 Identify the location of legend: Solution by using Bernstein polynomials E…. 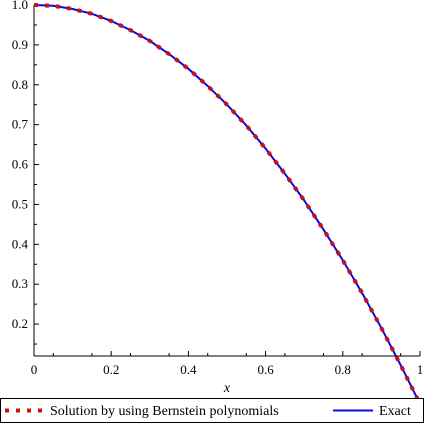
(212, 410).